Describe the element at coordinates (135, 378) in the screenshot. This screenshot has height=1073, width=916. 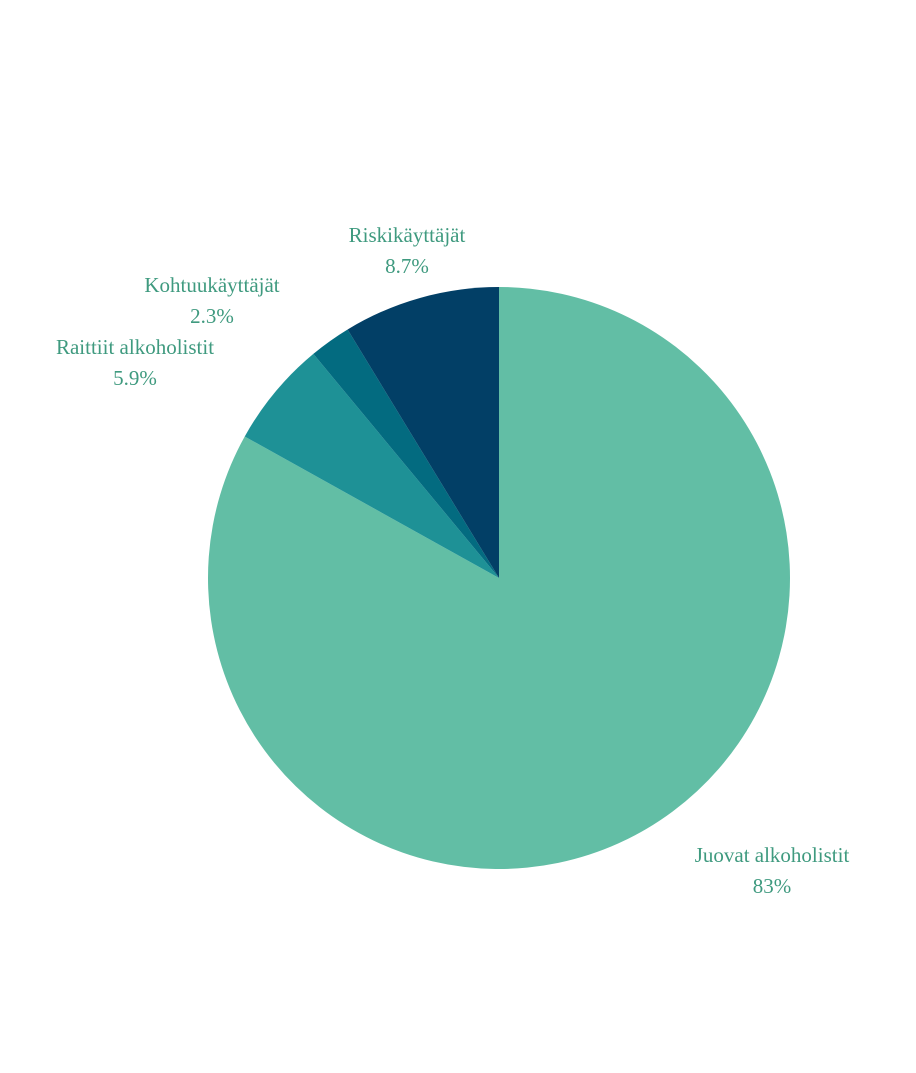
I see `slice-value-label: 5.9%` at that location.